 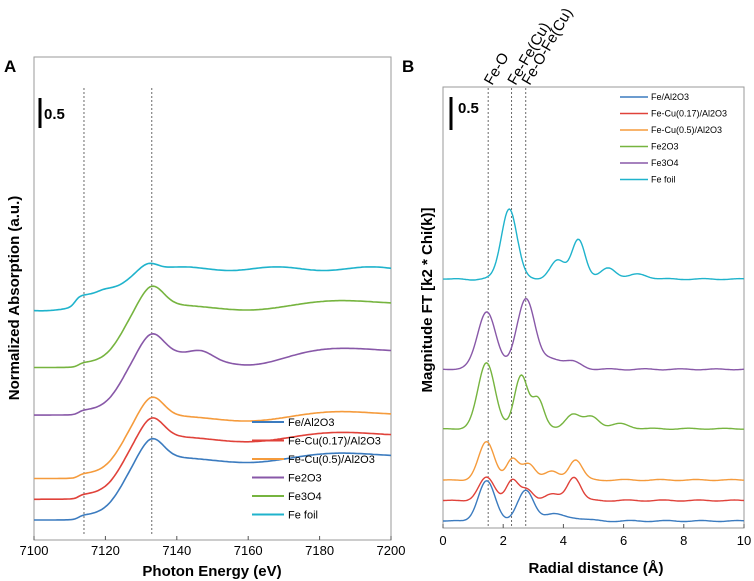 I want to click on panel-b-scale-label: 0.5, so click(x=468, y=108).